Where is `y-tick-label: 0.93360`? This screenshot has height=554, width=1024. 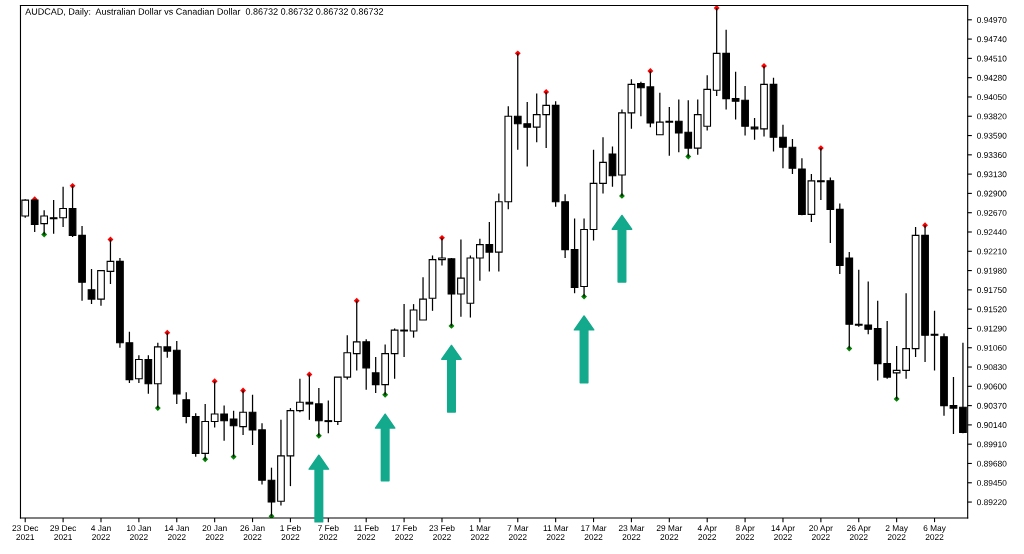 y-tick-label: 0.93360 is located at coordinates (992, 155).